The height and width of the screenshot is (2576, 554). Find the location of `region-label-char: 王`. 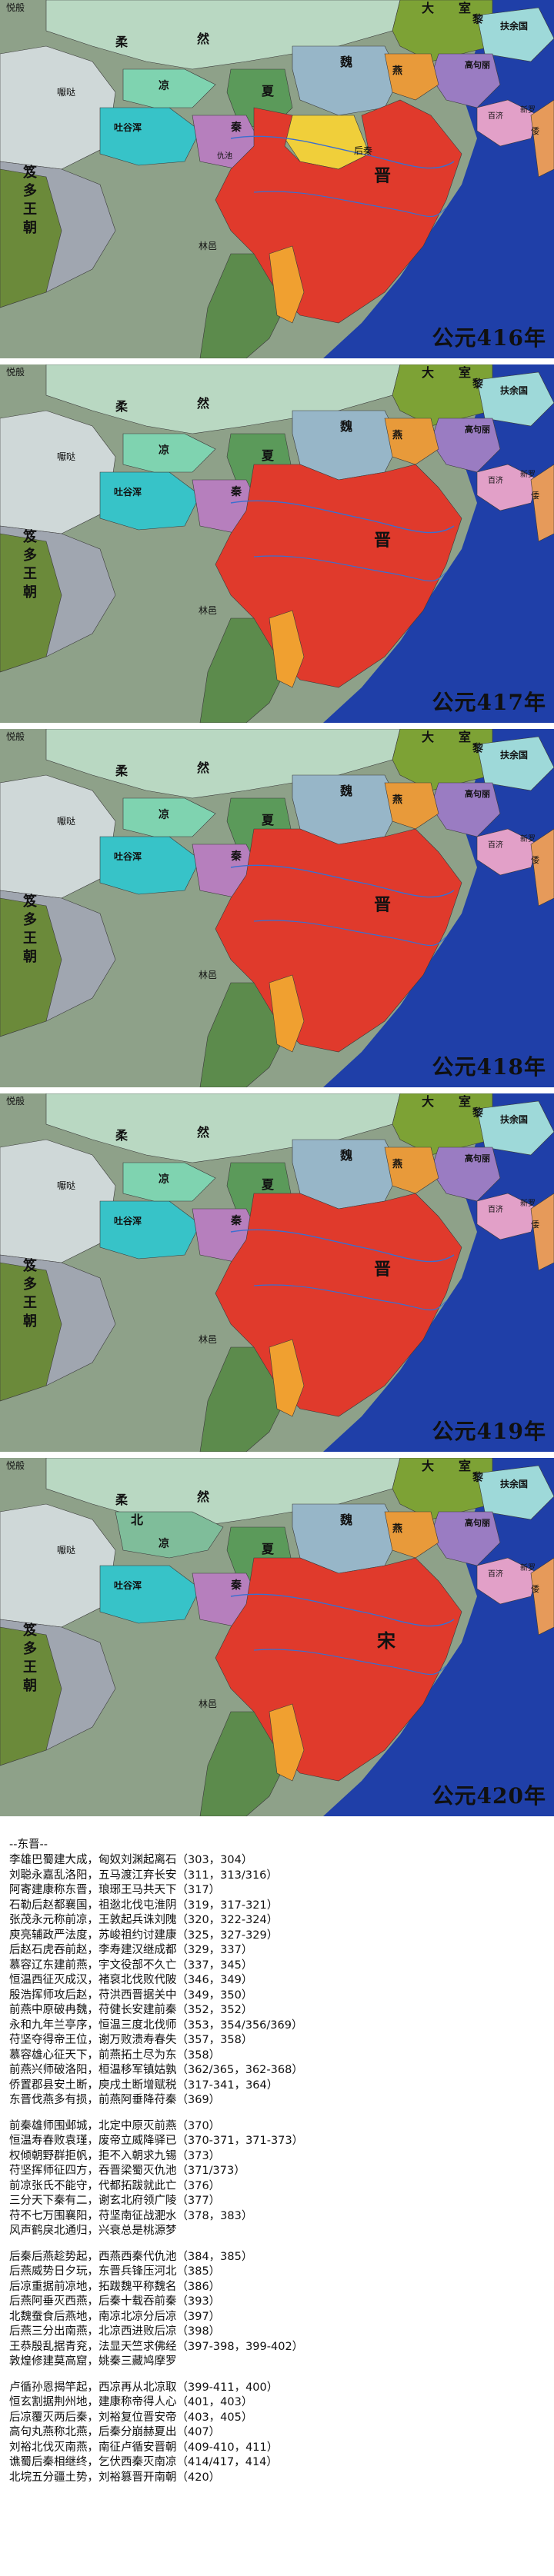

region-label-char: 王 is located at coordinates (30, 939).